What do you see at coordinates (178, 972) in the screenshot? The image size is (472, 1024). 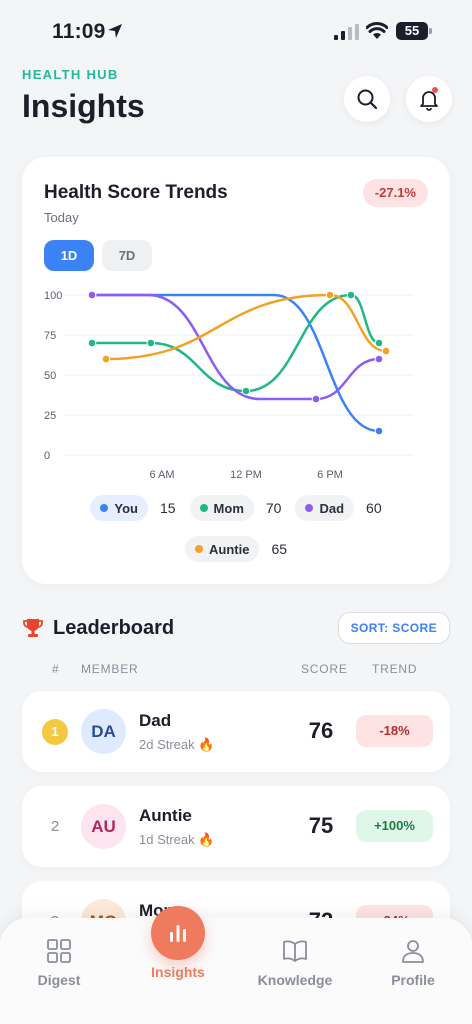 I see `nav-label: Insights` at bounding box center [178, 972].